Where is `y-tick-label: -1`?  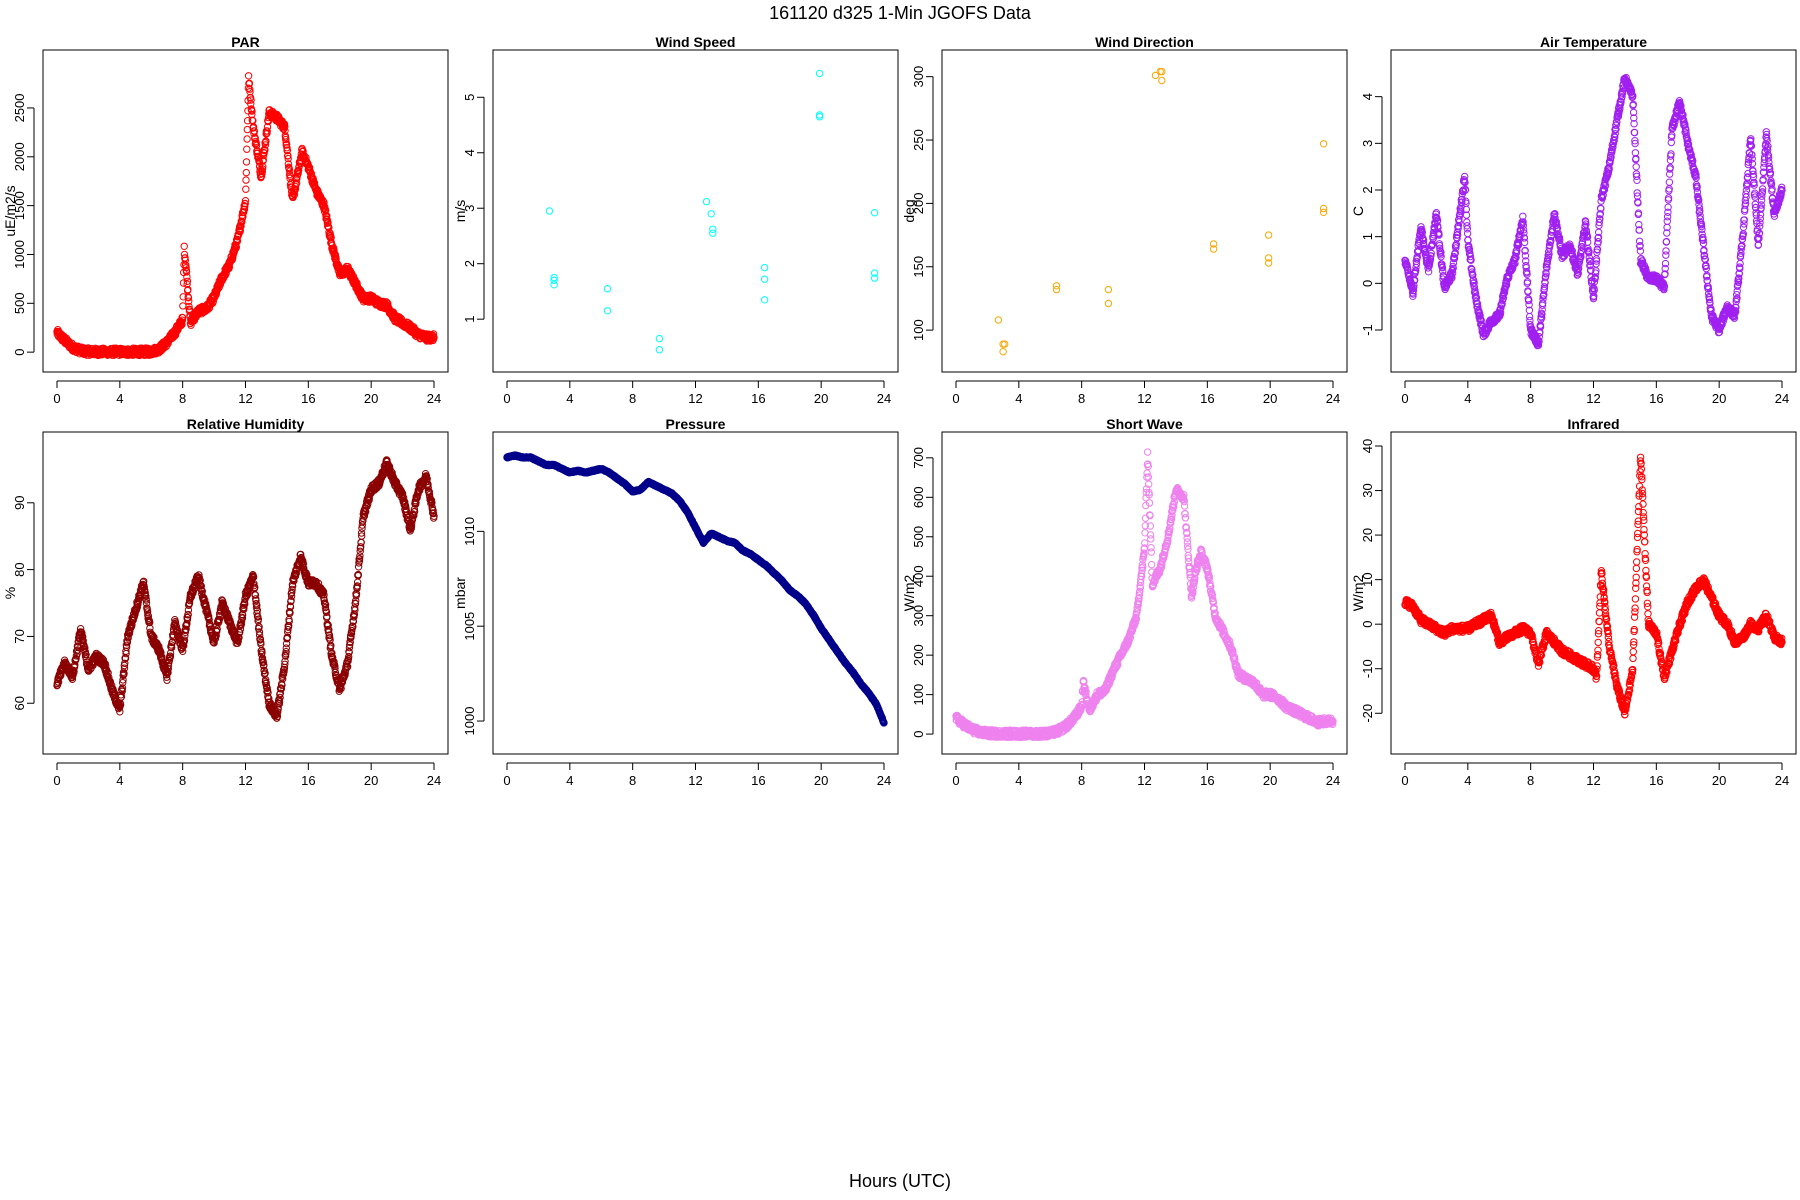 y-tick-label: -1 is located at coordinates (1367, 330).